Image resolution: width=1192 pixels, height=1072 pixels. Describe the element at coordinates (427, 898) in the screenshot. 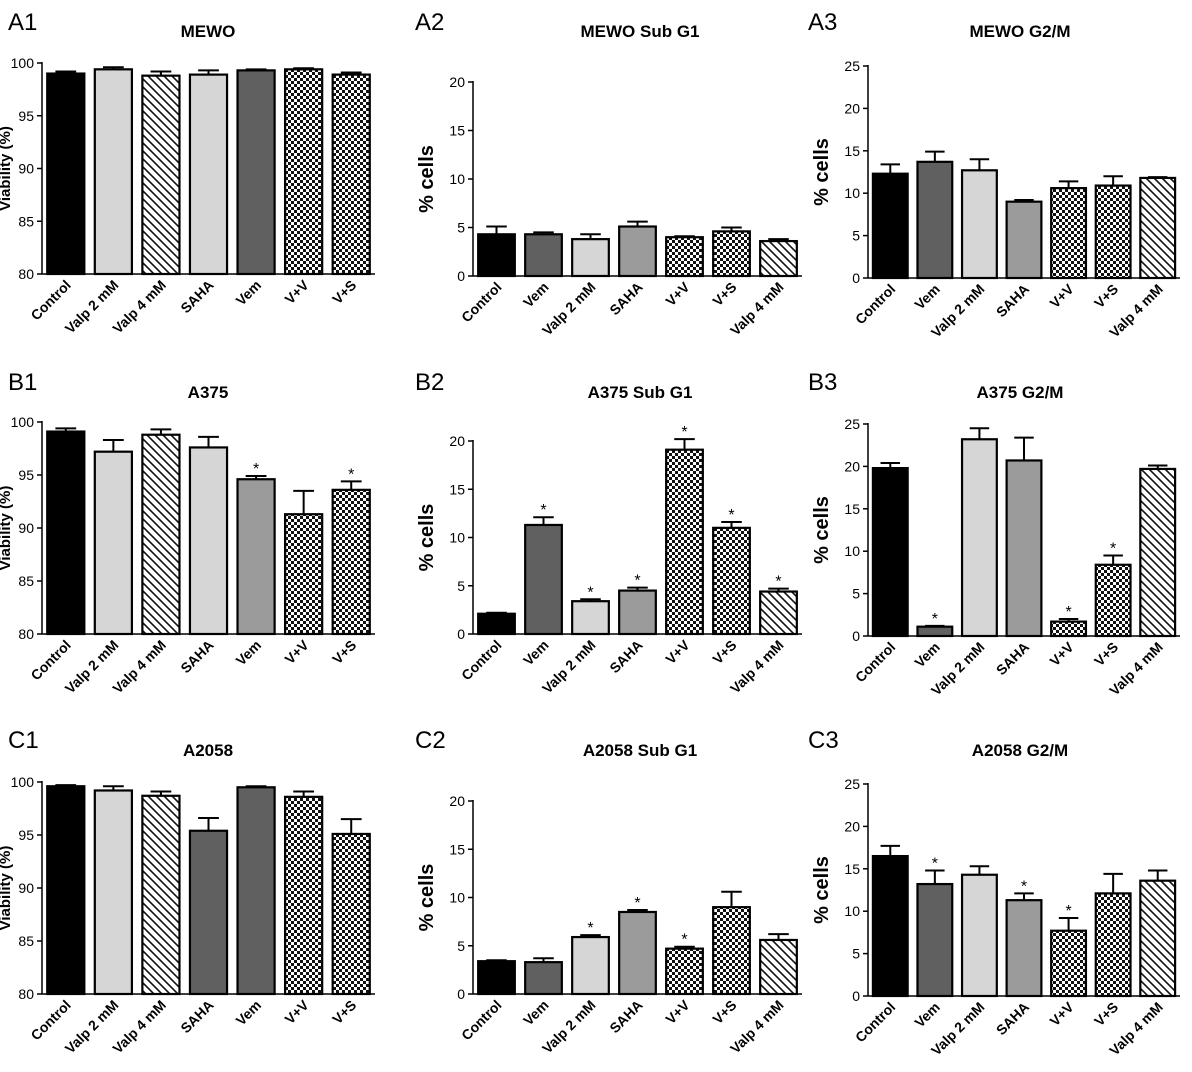

I see `y-axis-label-c2: % cells` at that location.